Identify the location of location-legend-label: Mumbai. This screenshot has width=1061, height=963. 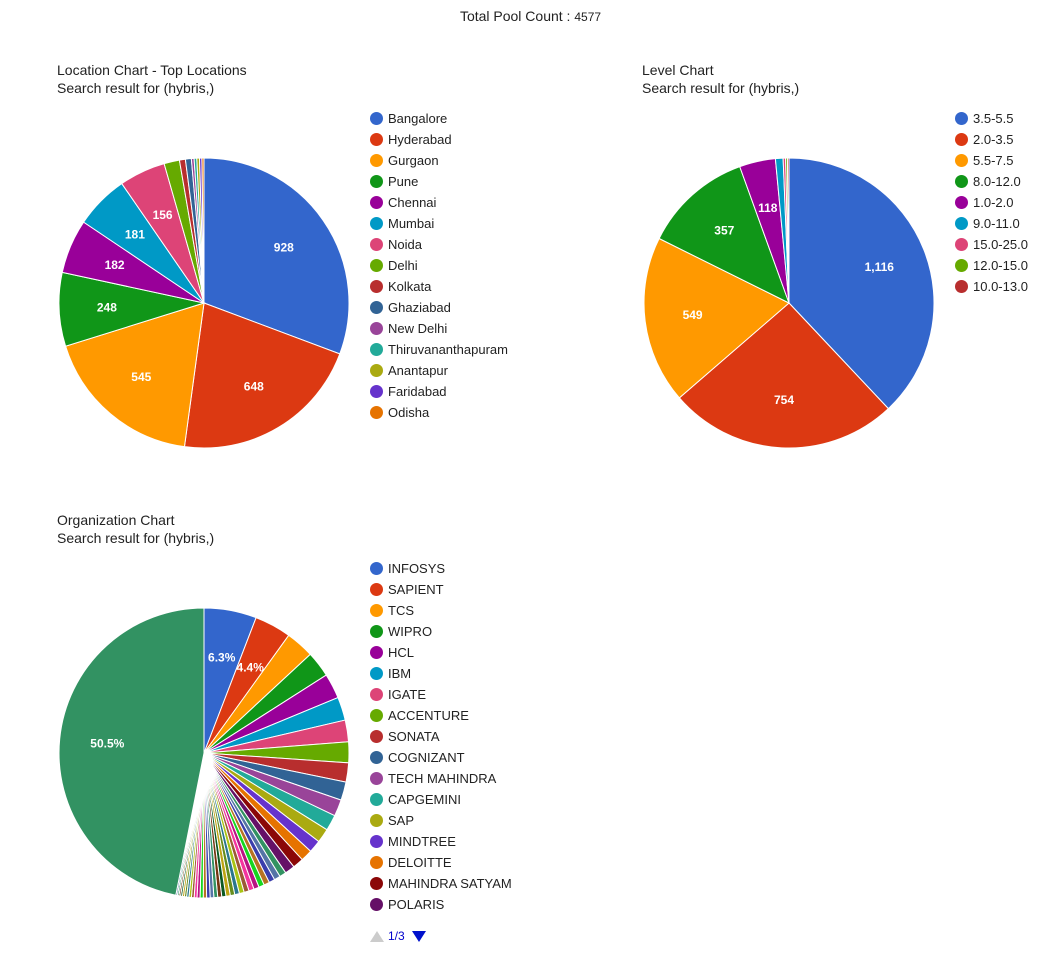
(411, 223).